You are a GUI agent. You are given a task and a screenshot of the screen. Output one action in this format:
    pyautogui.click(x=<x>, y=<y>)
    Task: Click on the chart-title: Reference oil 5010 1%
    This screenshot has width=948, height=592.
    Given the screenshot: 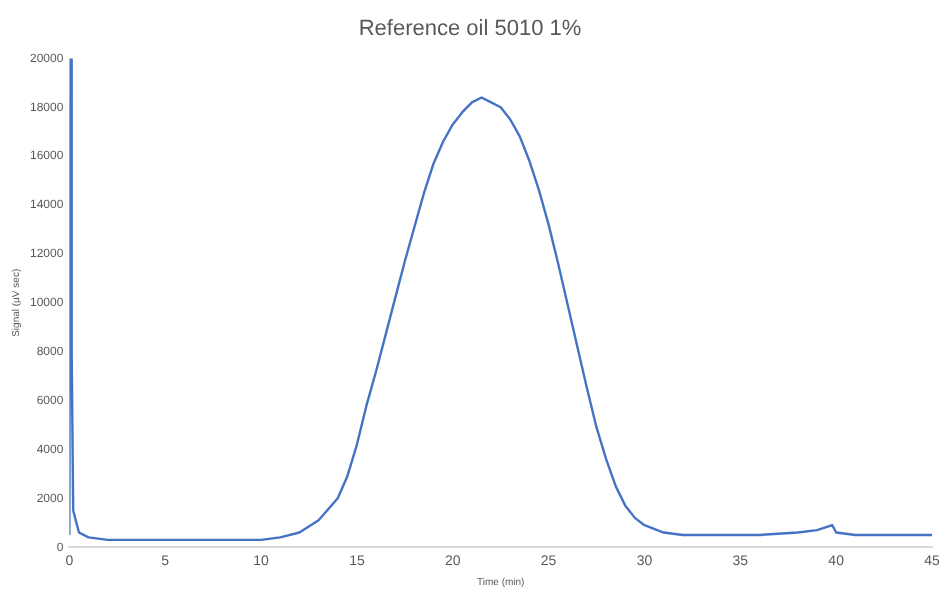 What is the action you would take?
    pyautogui.click(x=470, y=29)
    